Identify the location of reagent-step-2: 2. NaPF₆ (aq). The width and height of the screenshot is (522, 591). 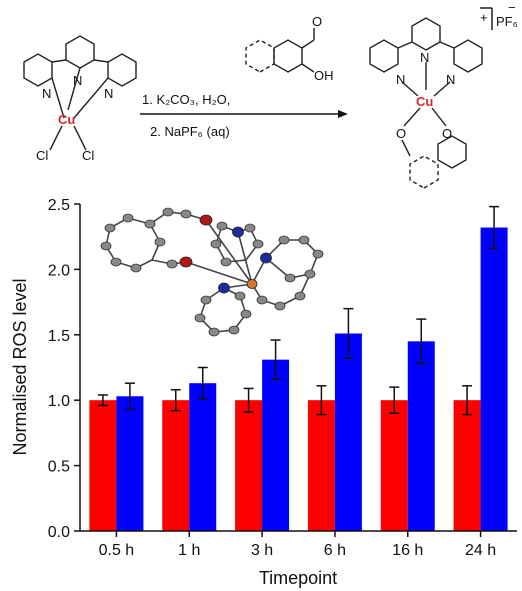
(190, 131).